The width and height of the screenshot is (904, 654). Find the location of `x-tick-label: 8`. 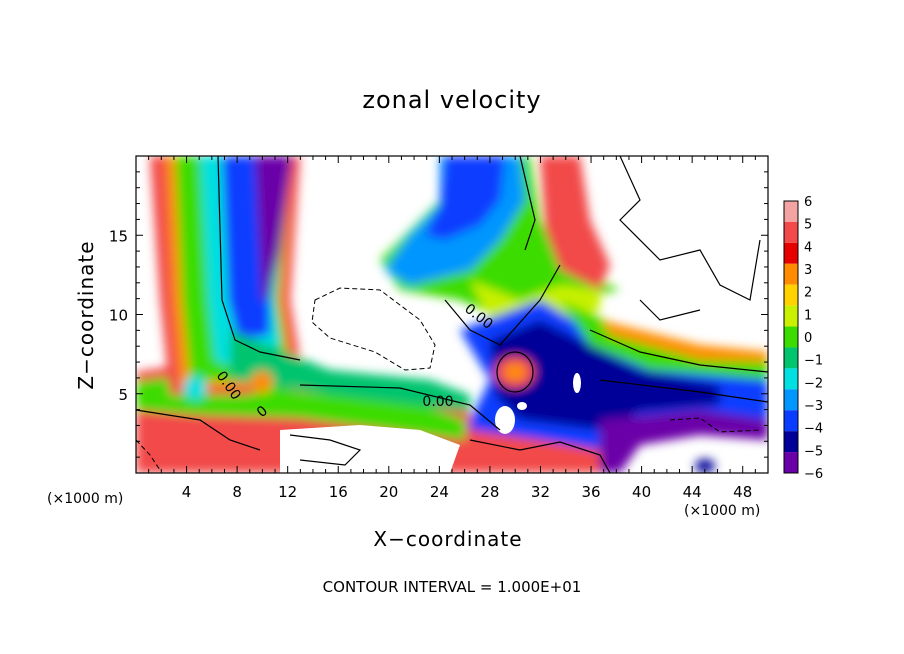

x-tick-label: 8 is located at coordinates (237, 492).